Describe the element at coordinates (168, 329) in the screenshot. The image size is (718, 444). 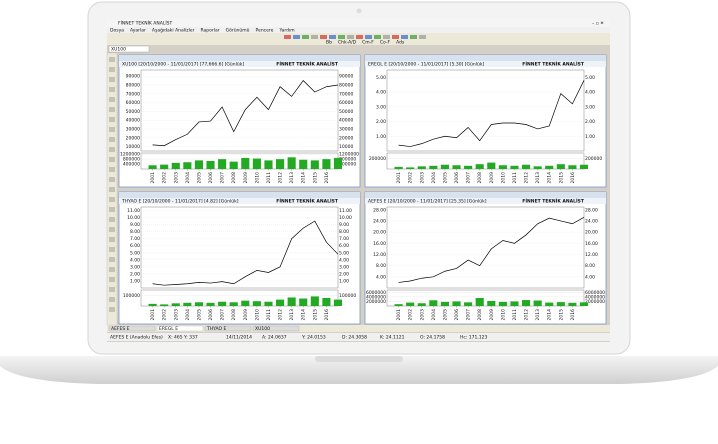
I see `tab-label: EREGL E` at that location.